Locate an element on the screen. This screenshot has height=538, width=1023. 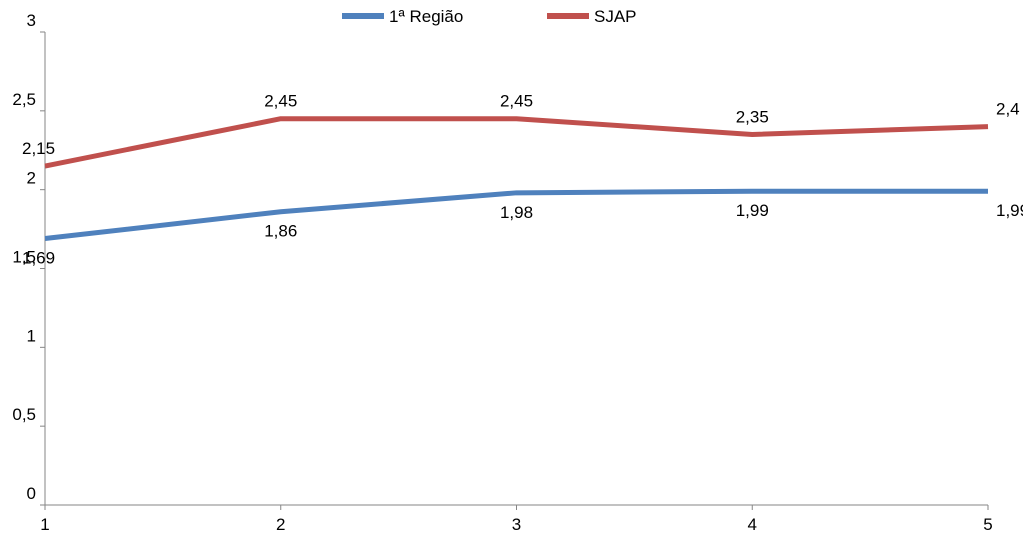
x-tick-label: 5 is located at coordinates (987, 524).